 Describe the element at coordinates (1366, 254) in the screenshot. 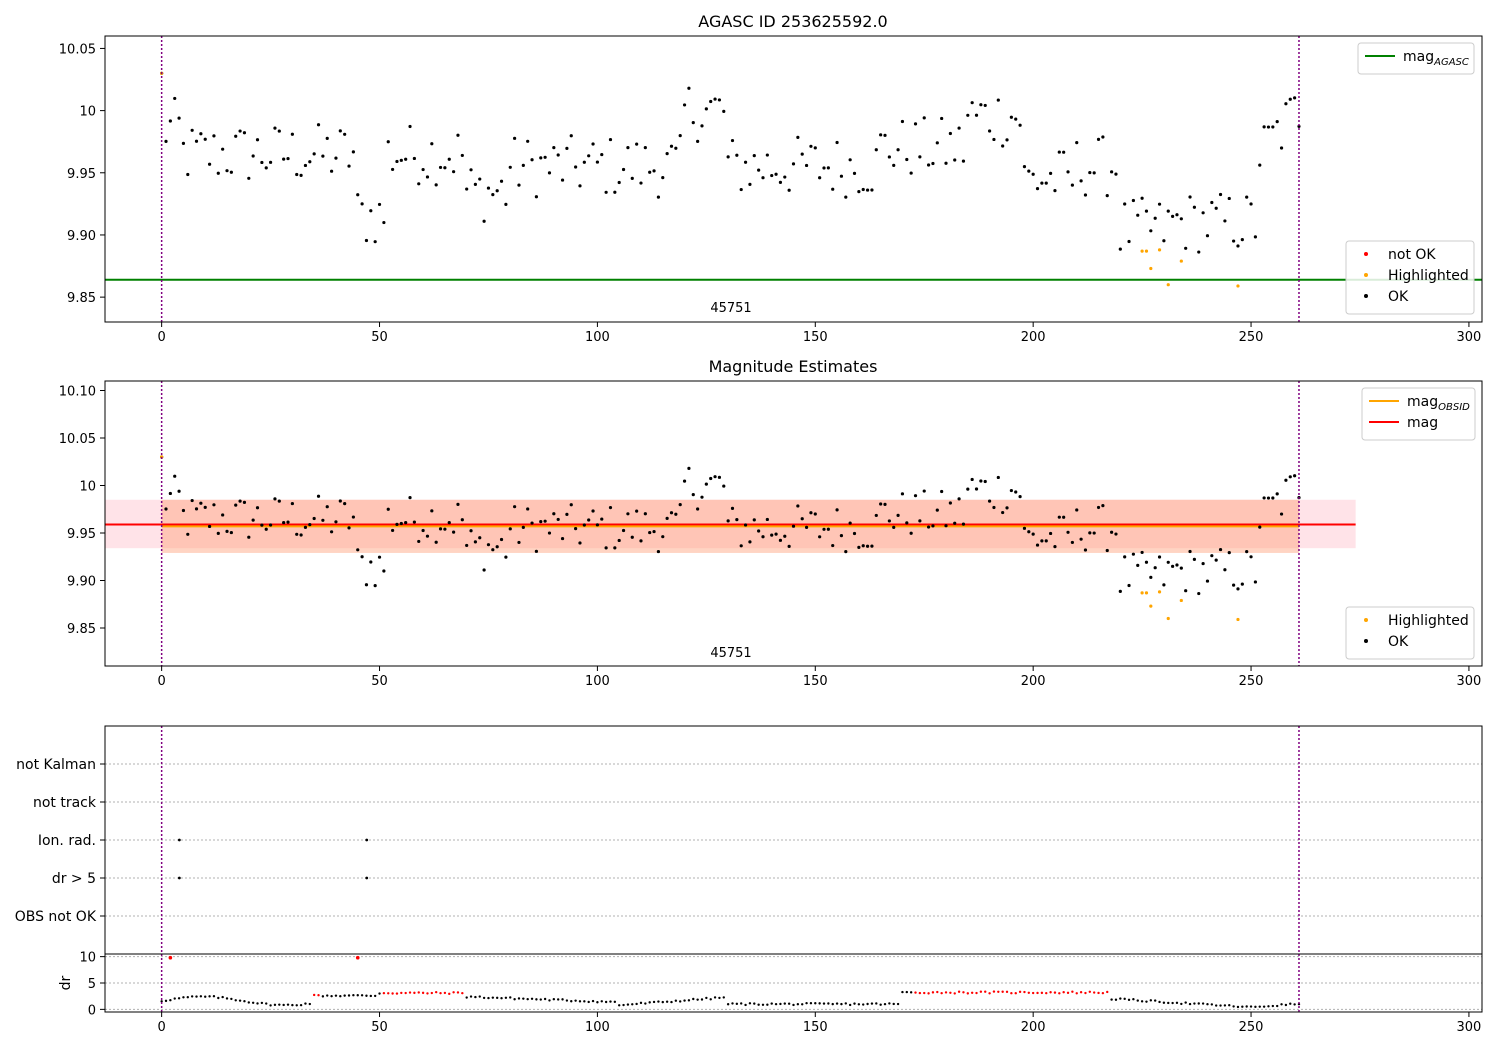

I see `legend-dot-marker` at that location.